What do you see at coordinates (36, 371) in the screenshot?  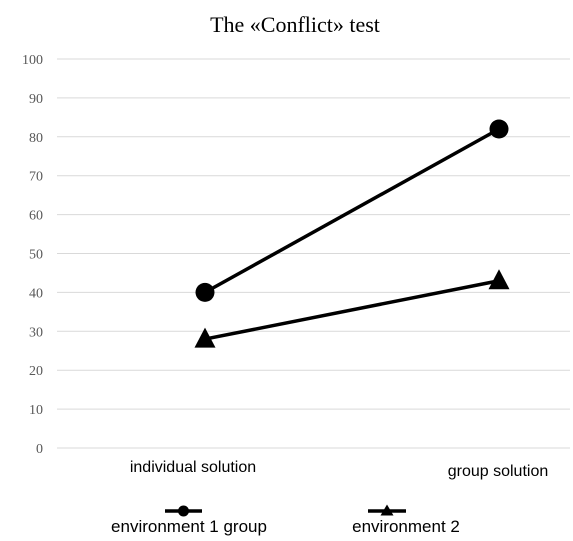 I see `y-tick-label: 20` at bounding box center [36, 371].